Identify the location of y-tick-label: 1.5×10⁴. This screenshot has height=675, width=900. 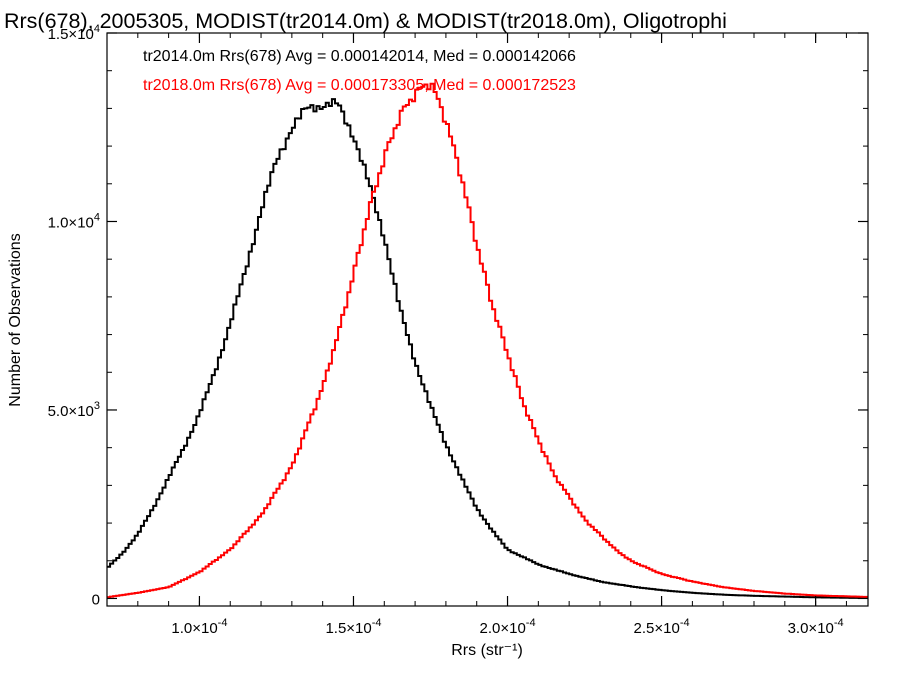
(74, 33).